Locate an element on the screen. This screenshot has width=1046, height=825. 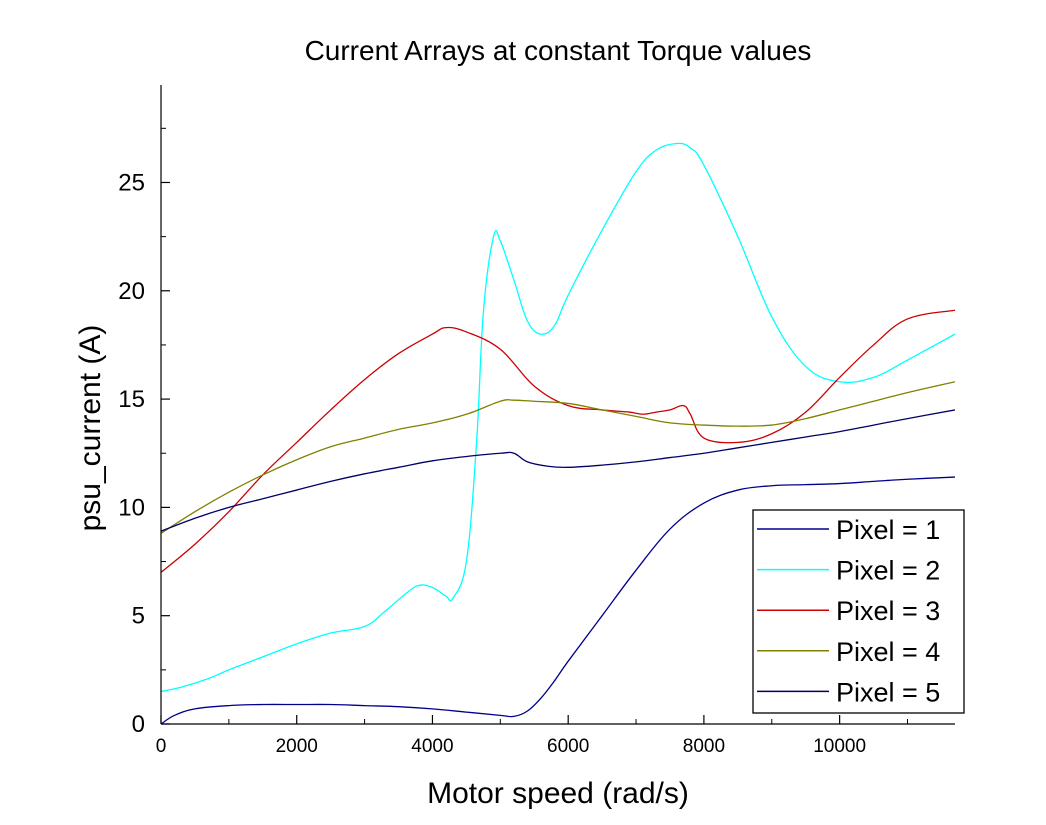
x-tick-label: 8000 is located at coordinates (704, 746).